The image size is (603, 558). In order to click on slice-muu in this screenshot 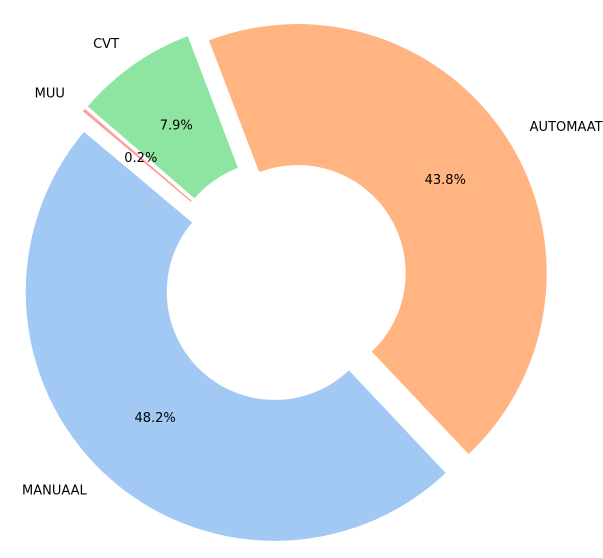, I will do `click(137, 155)`.